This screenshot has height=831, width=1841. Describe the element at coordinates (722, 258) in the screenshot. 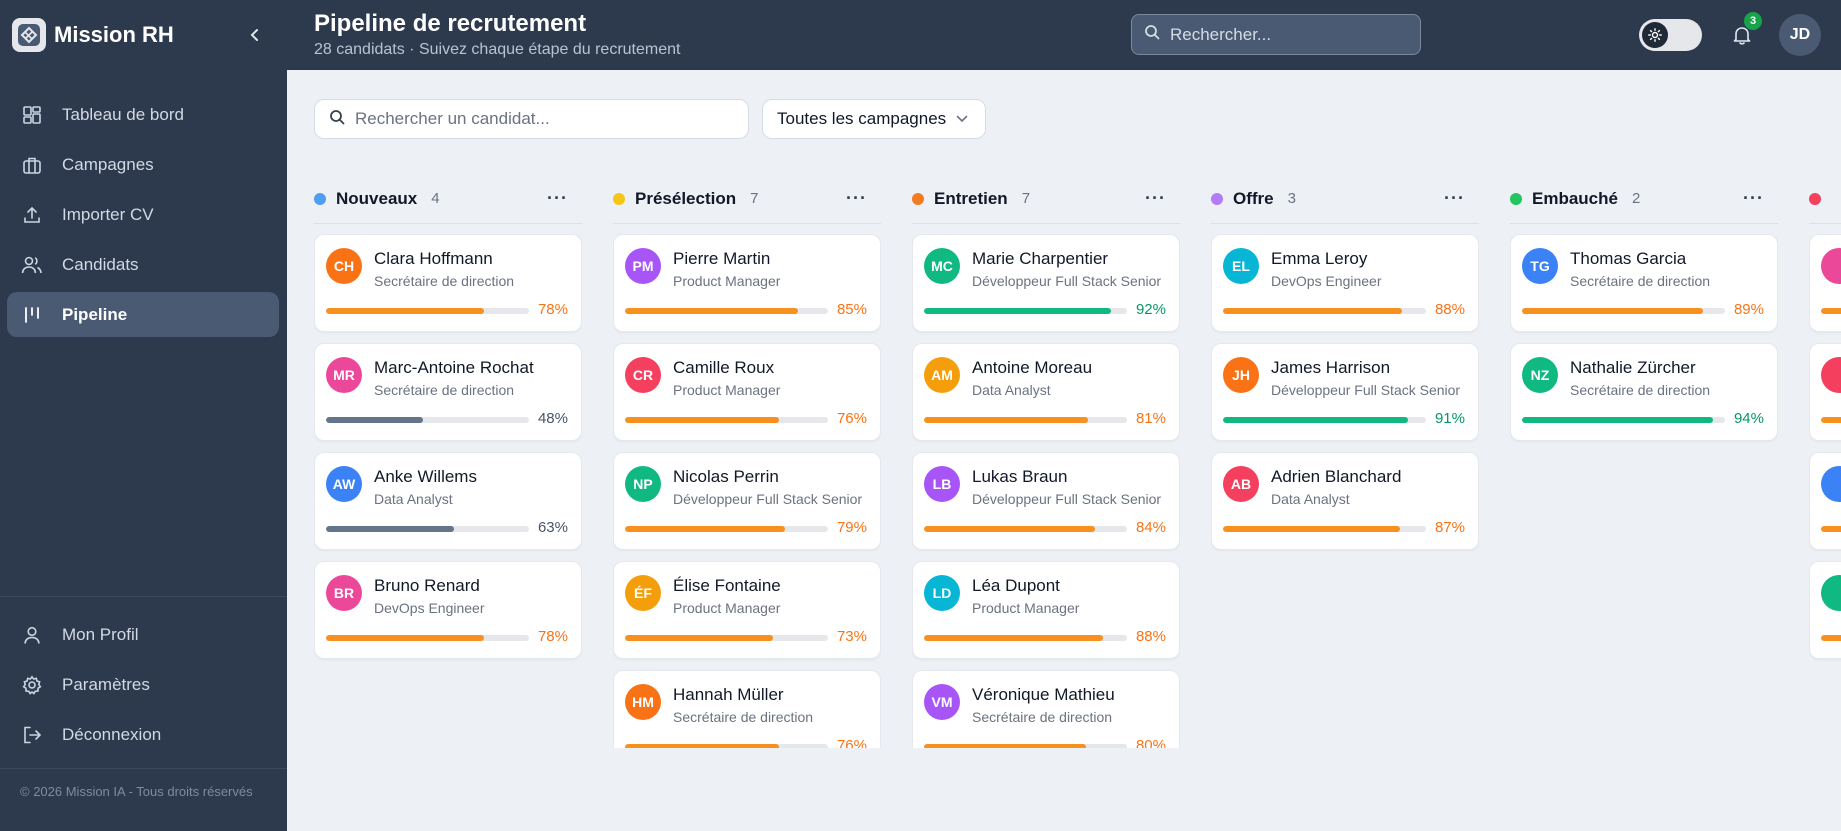

I see `candidate-name: Pierre Martin` at that location.